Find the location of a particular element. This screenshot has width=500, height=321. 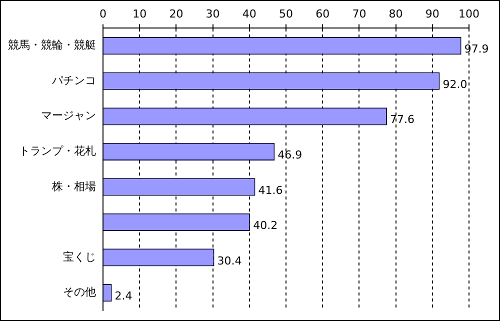

y-tick-label: トランプ・花札 is located at coordinates (57, 151).